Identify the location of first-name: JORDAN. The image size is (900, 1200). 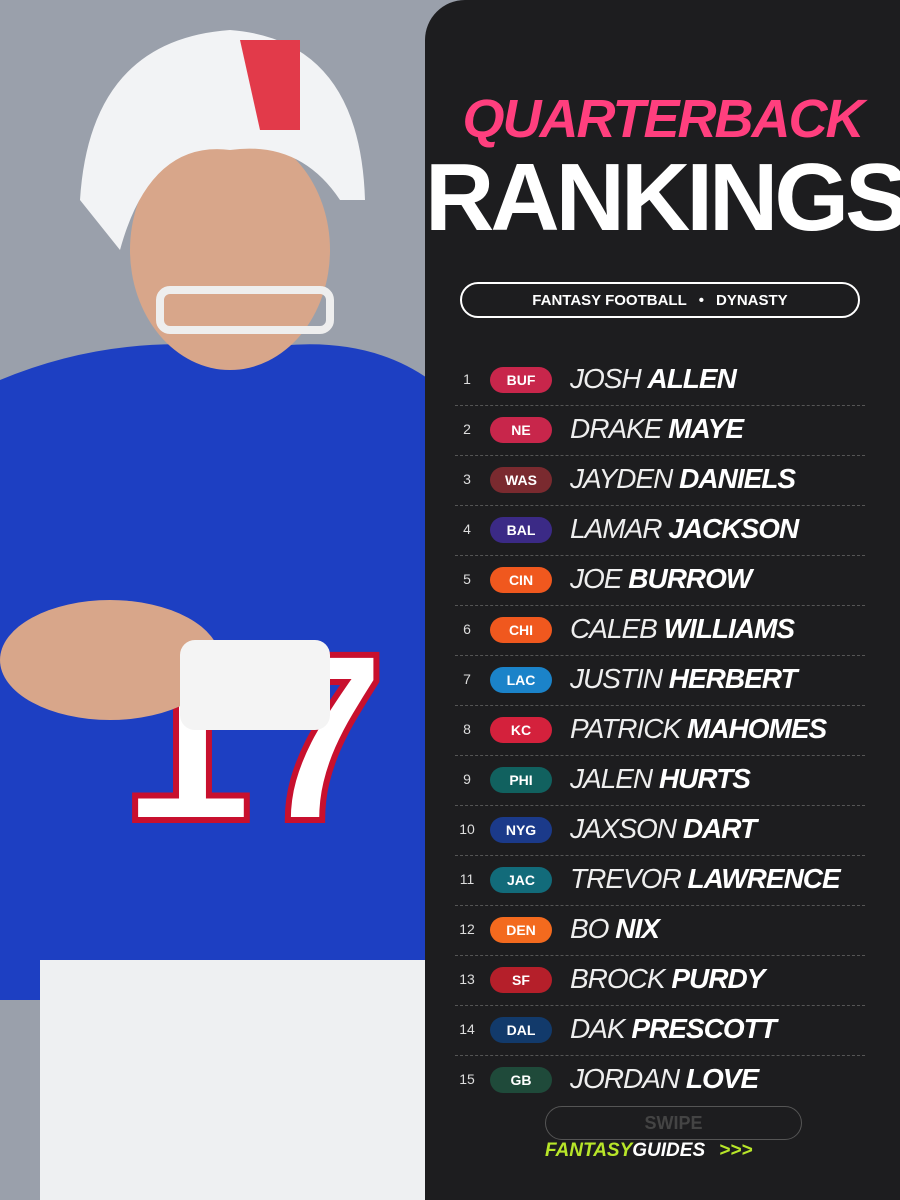
(625, 1078).